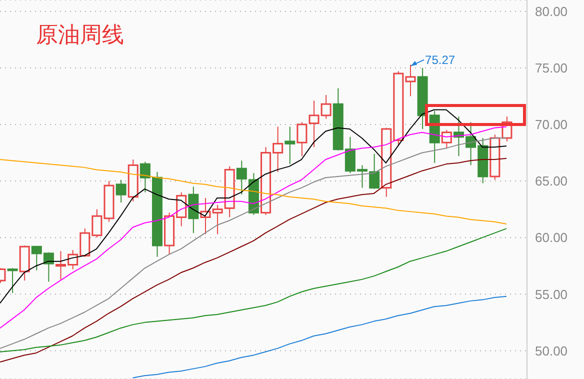  What do you see at coordinates (551, 11) in the screenshot?
I see `y-tick-label: 80.00` at bounding box center [551, 11].